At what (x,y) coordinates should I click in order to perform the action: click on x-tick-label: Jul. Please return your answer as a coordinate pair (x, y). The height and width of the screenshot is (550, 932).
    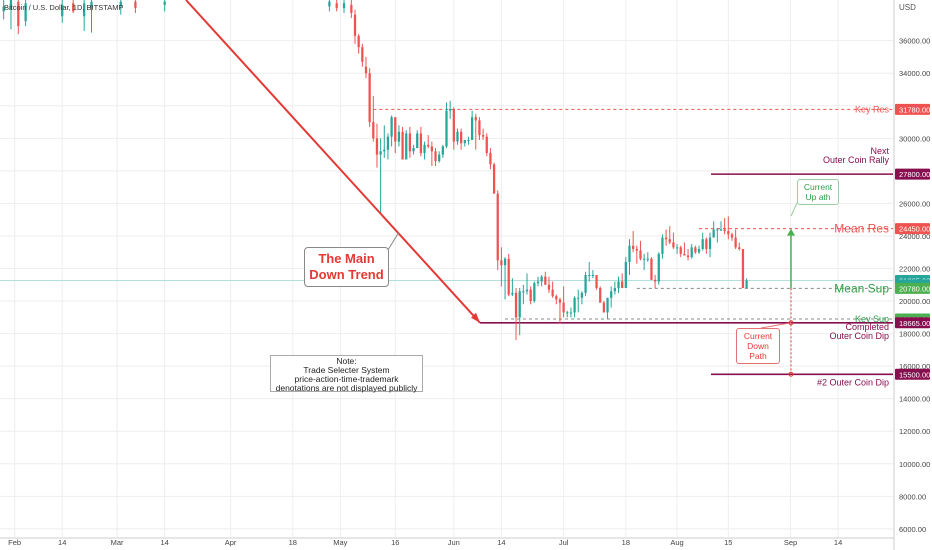
    Looking at the image, I should click on (564, 542).